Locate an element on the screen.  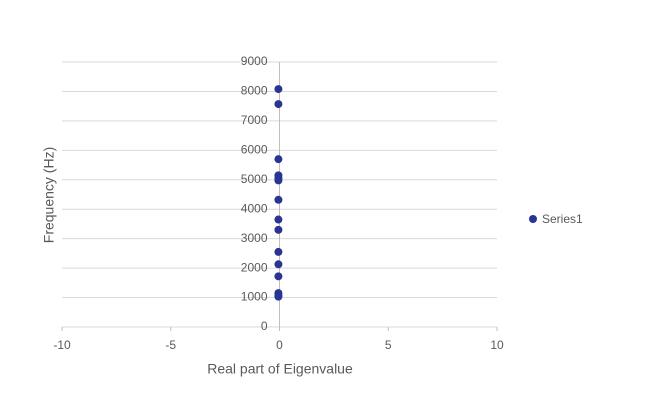
x-tick-label: -10 is located at coordinates (62, 345).